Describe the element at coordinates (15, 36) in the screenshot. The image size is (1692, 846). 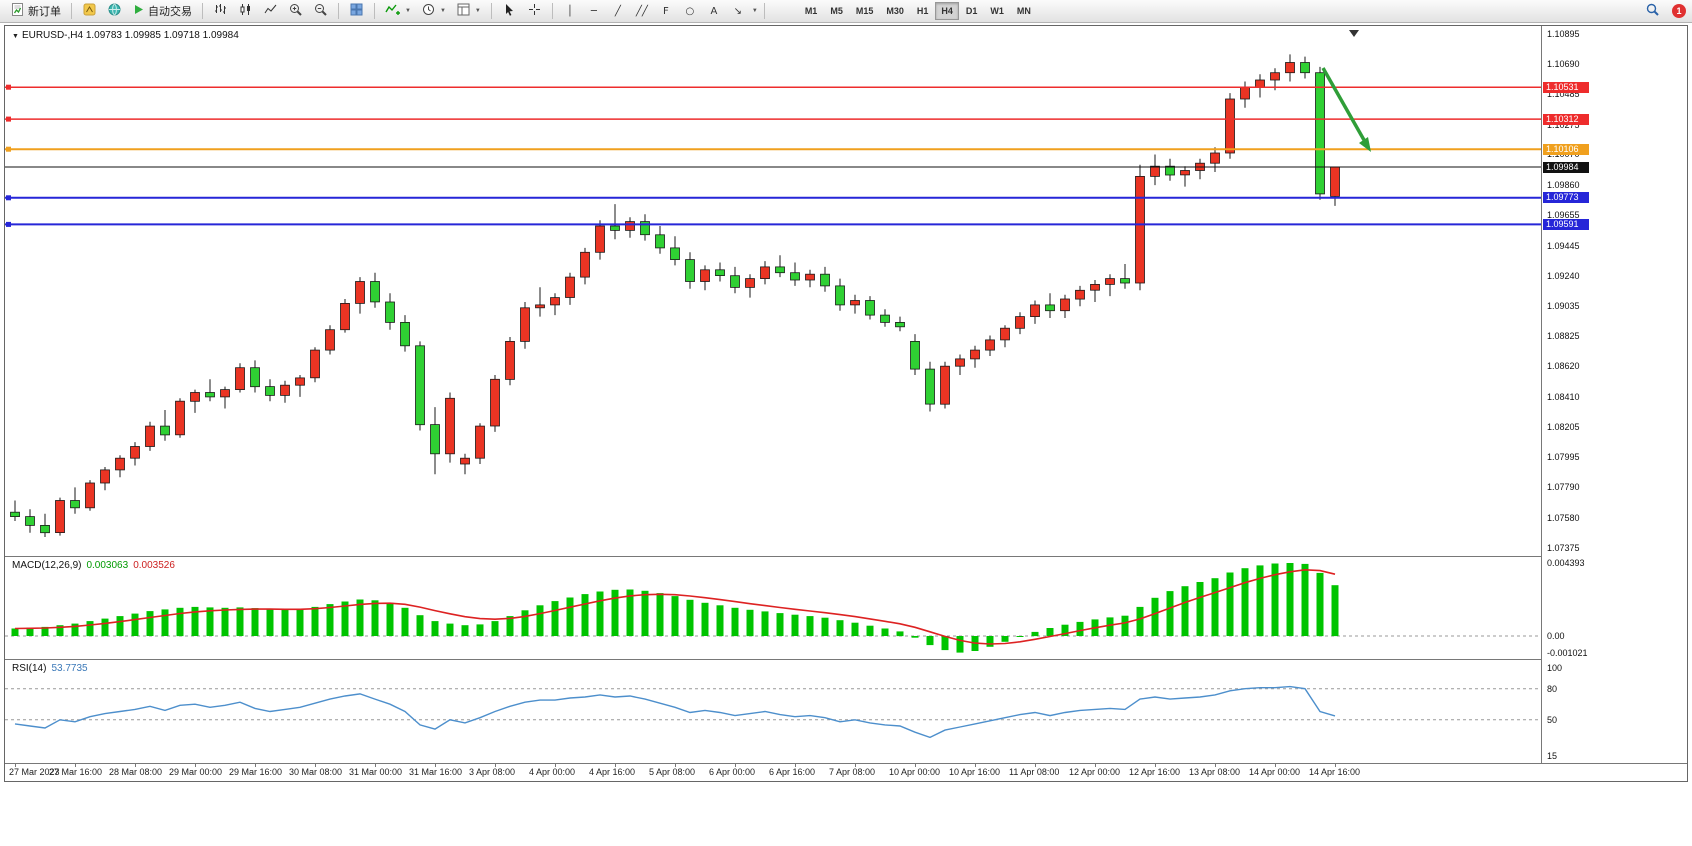
I see `chart-menu-icon: ▼` at that location.